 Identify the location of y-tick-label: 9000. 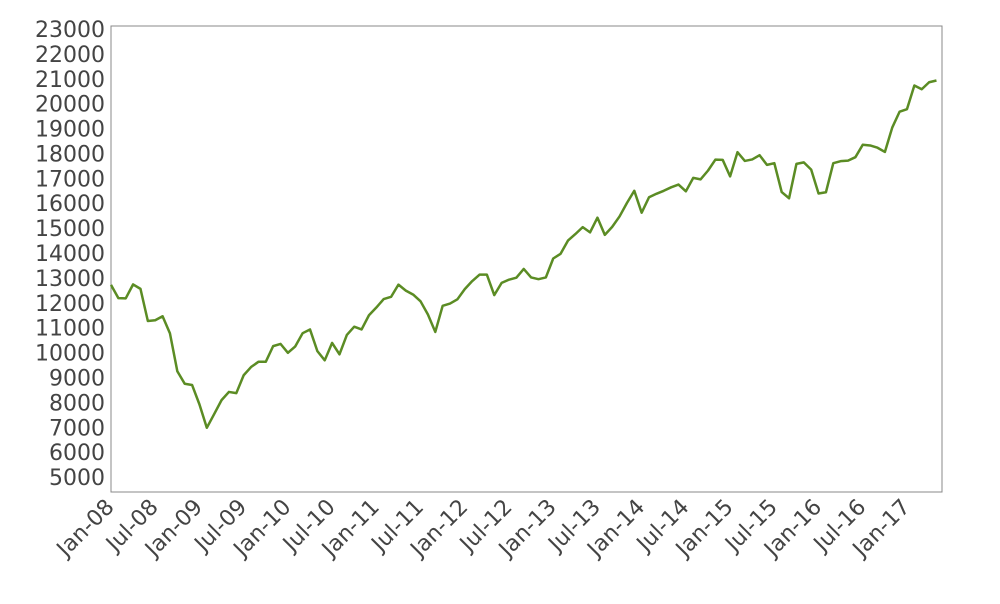
(77, 378).